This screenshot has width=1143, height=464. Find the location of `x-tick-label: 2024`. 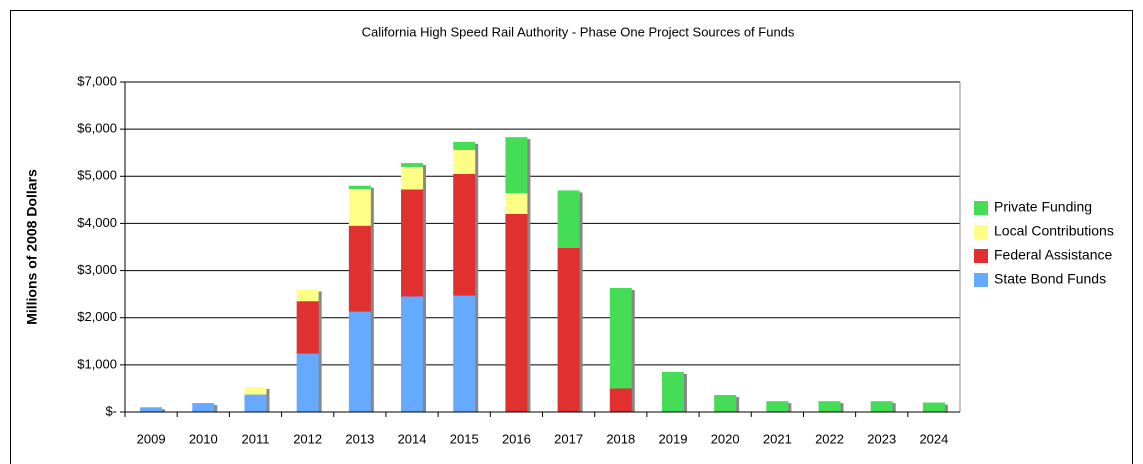

x-tick-label: 2024 is located at coordinates (933, 438).